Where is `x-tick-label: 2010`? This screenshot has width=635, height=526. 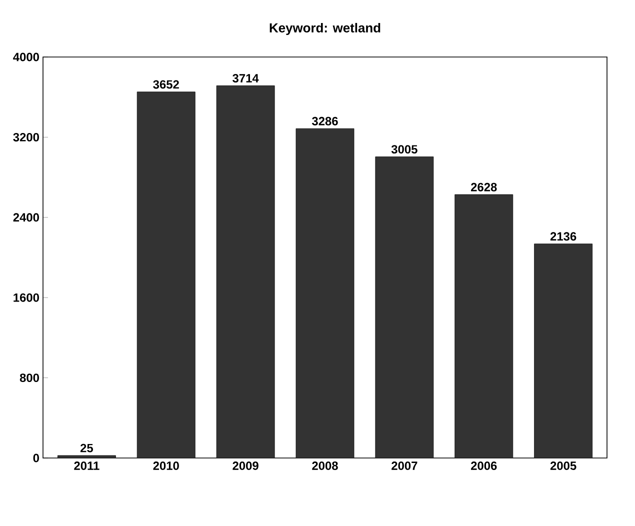
x-tick-label: 2010 is located at coordinates (166, 466).